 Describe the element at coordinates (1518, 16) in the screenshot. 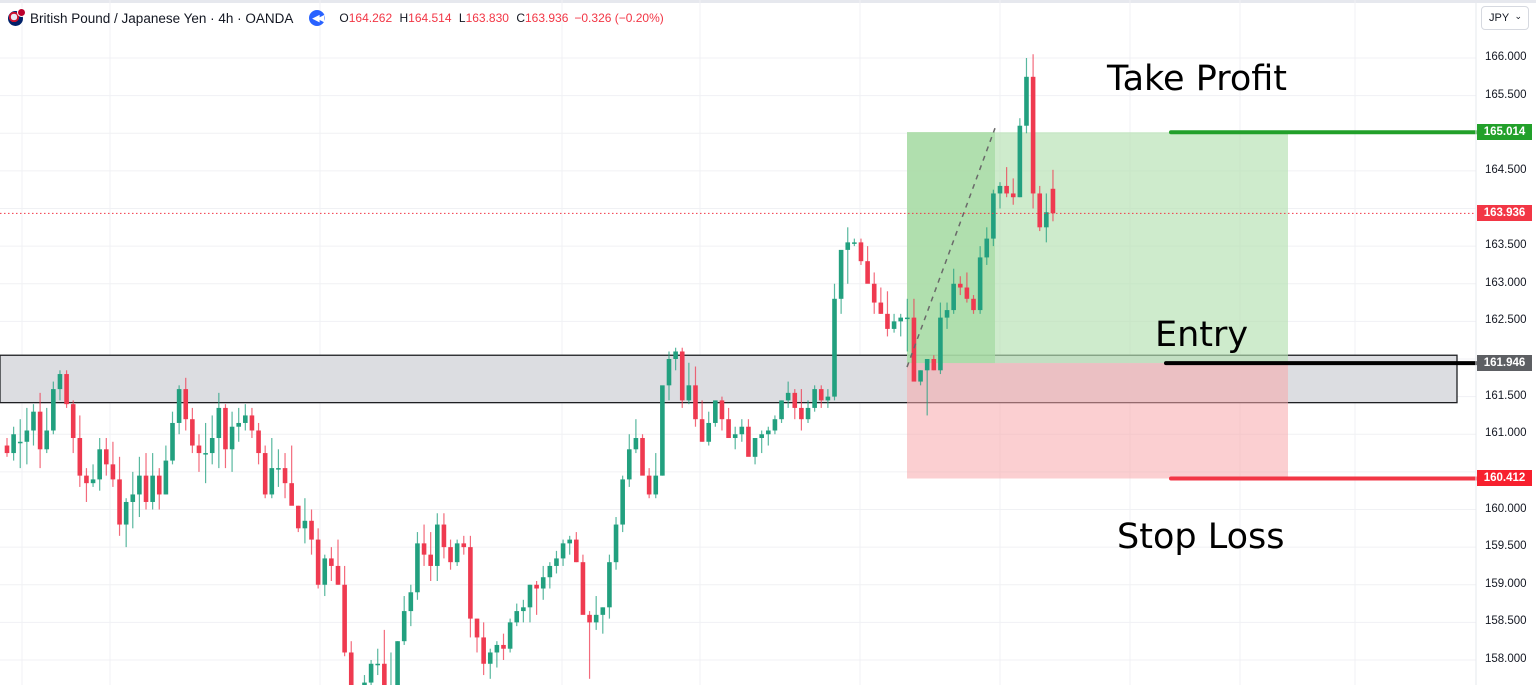

I see `chevron-down-icon: ⌄` at that location.